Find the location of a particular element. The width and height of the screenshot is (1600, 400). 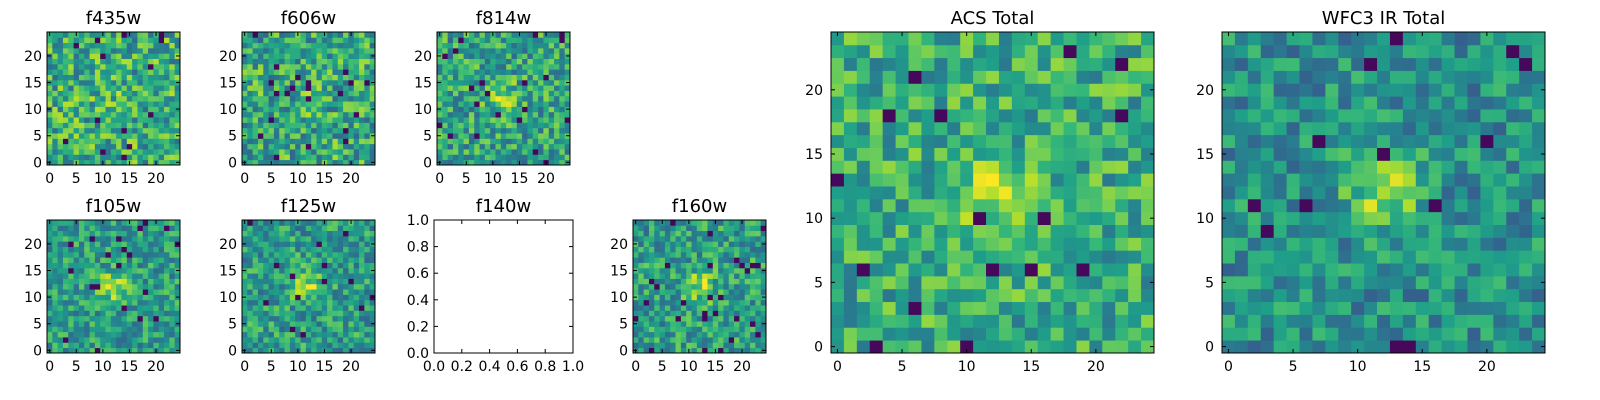

y-tick-label: 15 is located at coordinates (33, 84).